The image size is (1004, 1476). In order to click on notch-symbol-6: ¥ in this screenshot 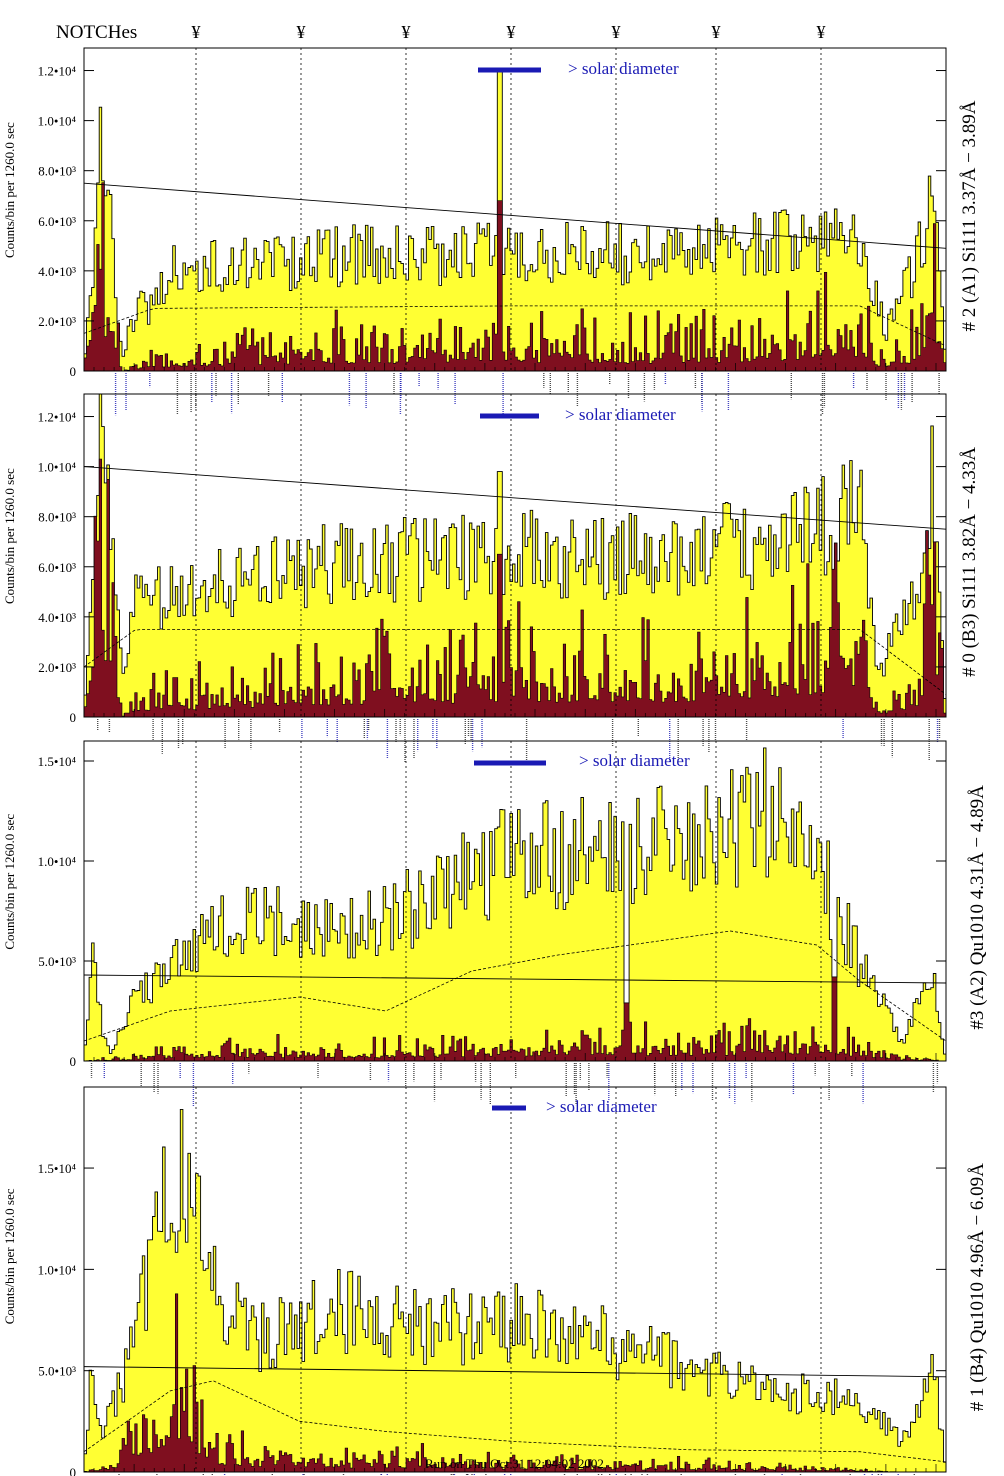, I will do `click(716, 32)`.